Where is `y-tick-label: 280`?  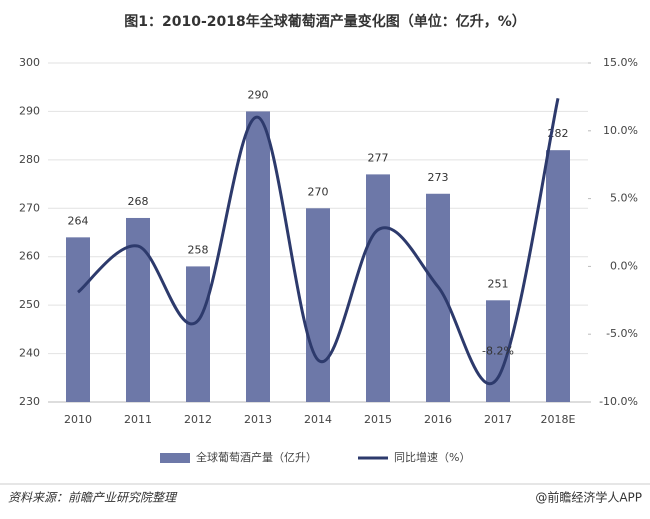 y-tick-label: 280 is located at coordinates (29, 159).